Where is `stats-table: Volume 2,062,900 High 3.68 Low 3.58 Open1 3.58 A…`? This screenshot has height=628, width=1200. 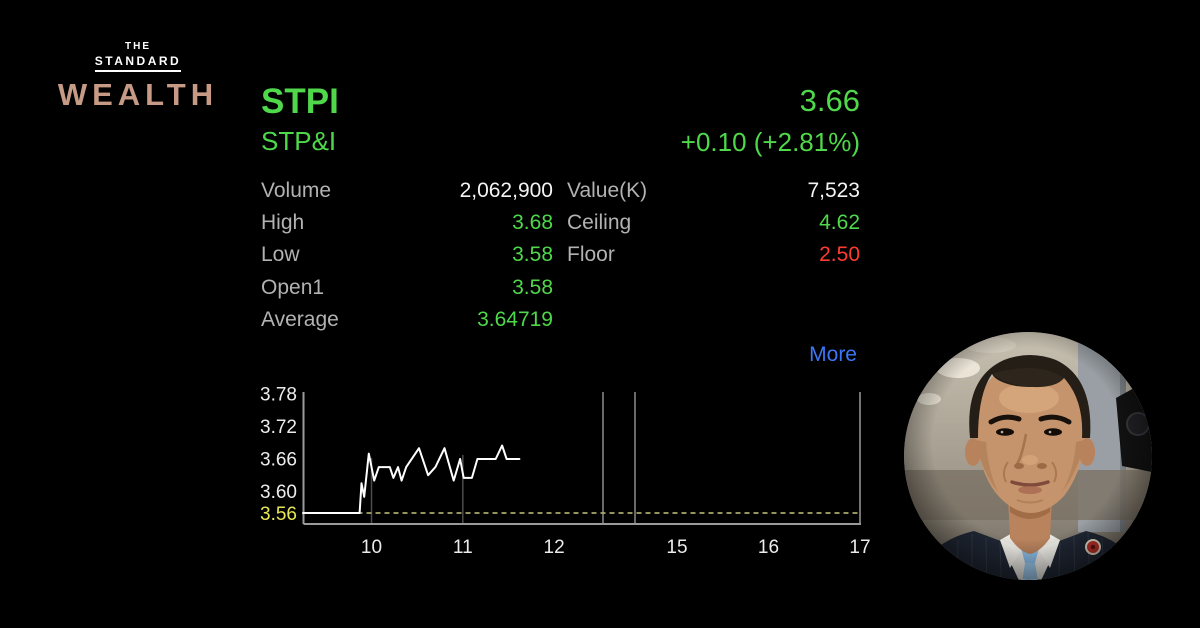 stats-table: Volume 2,062,900 High 3.68 Low 3.58 Open1 3.58 A… is located at coordinates (560, 257).